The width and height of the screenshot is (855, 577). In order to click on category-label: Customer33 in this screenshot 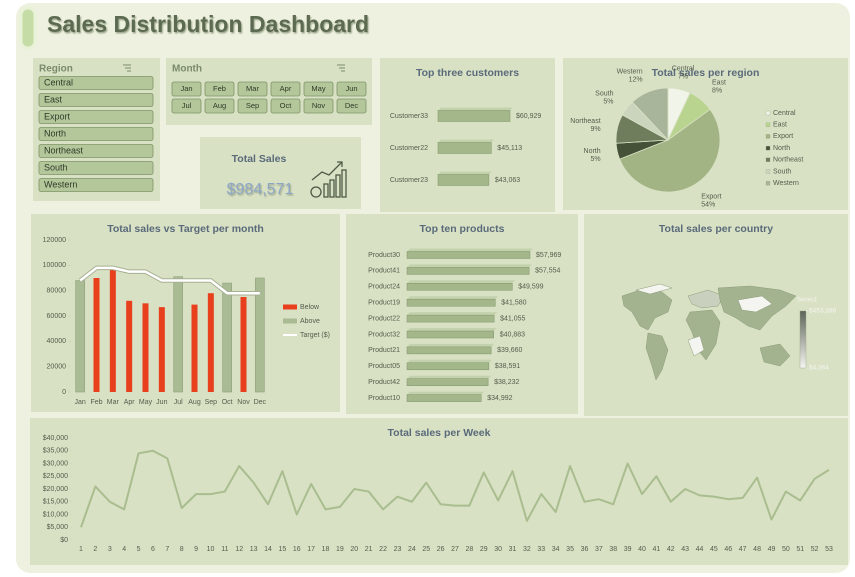, I will do `click(409, 116)`.